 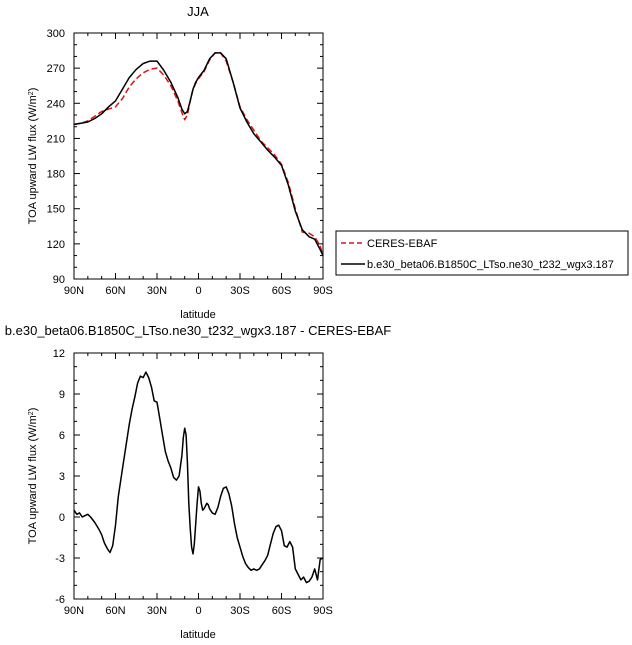 I want to click on bottom-y-tick-labels: -6 -3 0 3 6 9 12, so click(x=59, y=477).